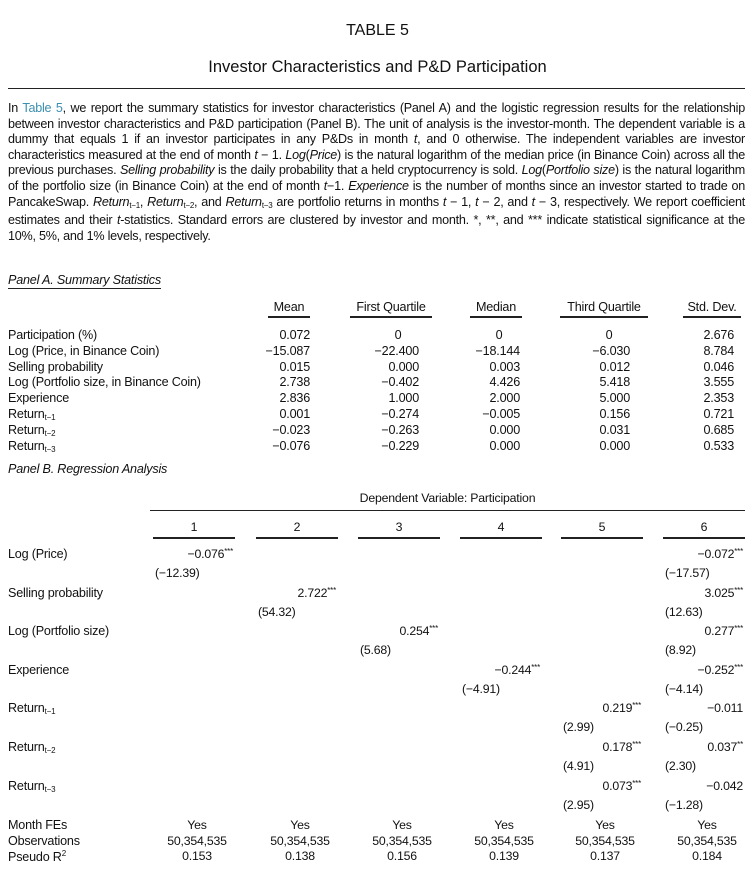 The image size is (755, 874). Describe the element at coordinates (580, 170) in the screenshot. I see `caption-segment: Portfolio size` at that location.